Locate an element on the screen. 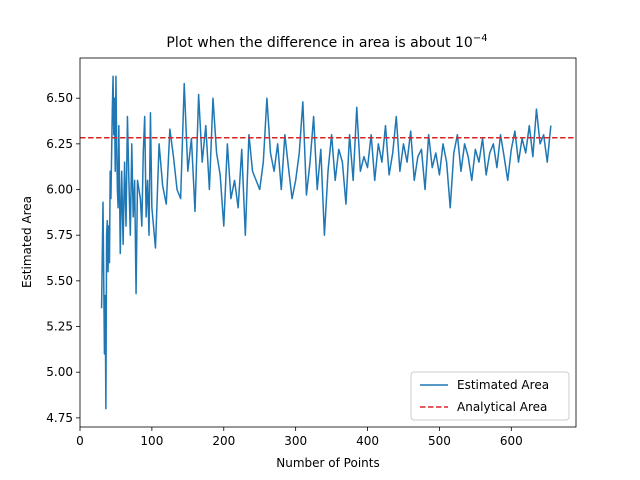  x-tick-label: 500 is located at coordinates (439, 441).